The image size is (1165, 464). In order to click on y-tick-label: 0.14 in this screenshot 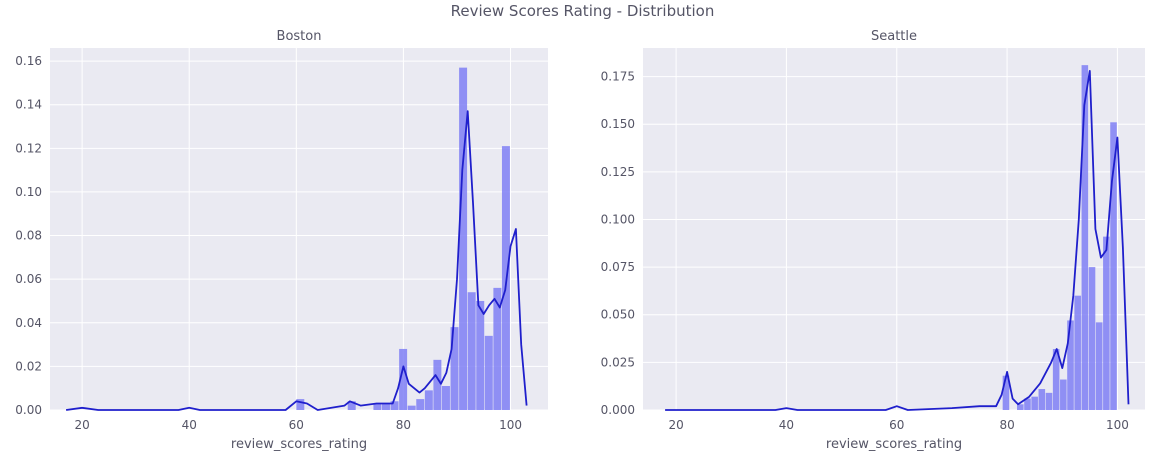, I will do `click(28, 105)`.